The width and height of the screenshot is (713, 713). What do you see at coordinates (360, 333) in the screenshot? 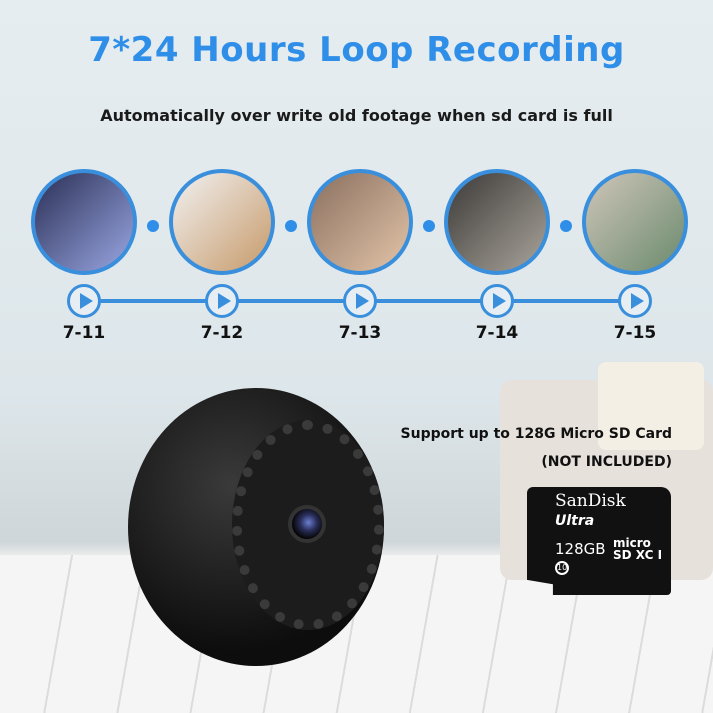
I see `date-label: 7-13` at bounding box center [360, 333].